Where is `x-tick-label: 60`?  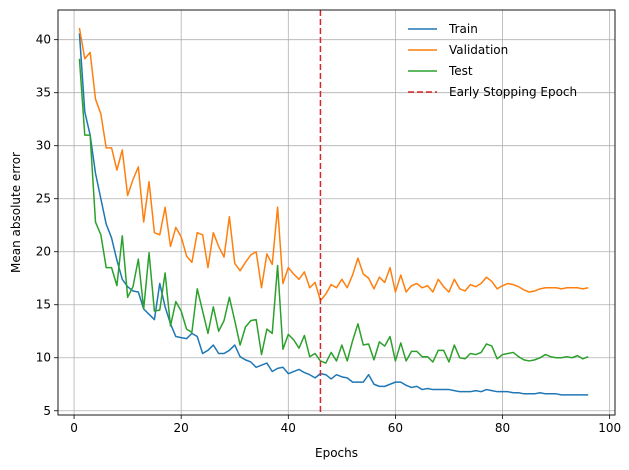
x-tick-label: 60 is located at coordinates (395, 428).